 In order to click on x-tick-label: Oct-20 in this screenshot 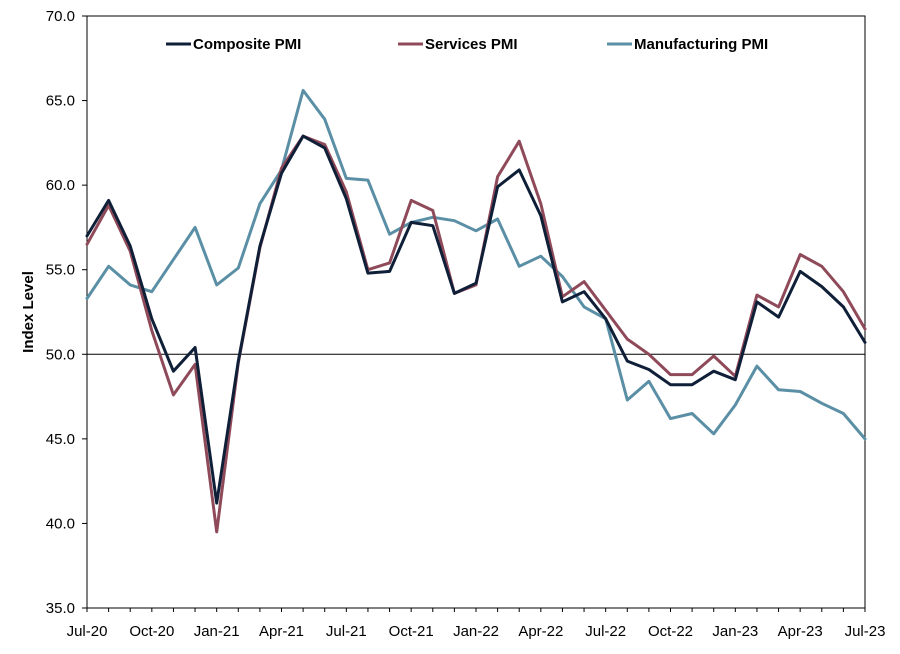, I will do `click(151, 631)`.